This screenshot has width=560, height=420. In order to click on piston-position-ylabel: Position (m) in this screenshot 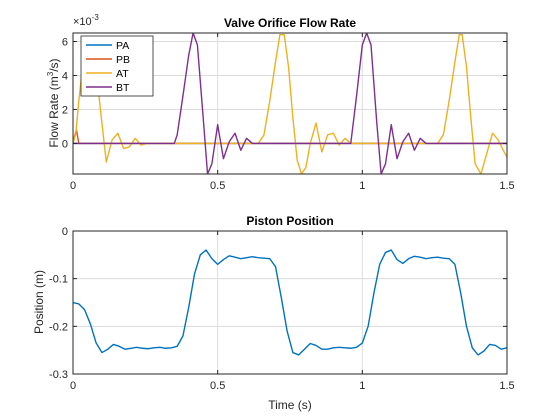, I will do `click(39, 302)`.